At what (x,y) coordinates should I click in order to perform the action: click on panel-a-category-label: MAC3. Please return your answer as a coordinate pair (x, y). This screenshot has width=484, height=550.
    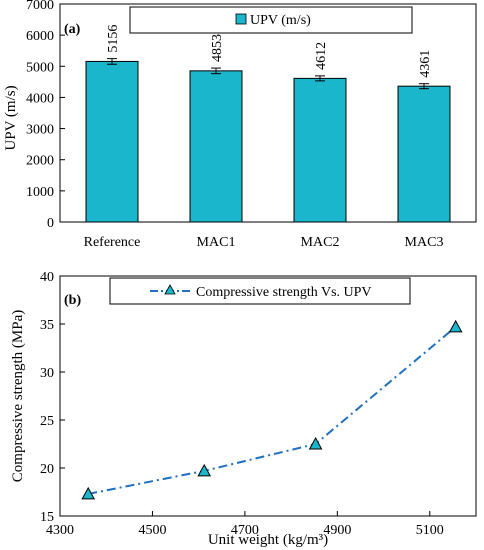
    Looking at the image, I should click on (424, 242).